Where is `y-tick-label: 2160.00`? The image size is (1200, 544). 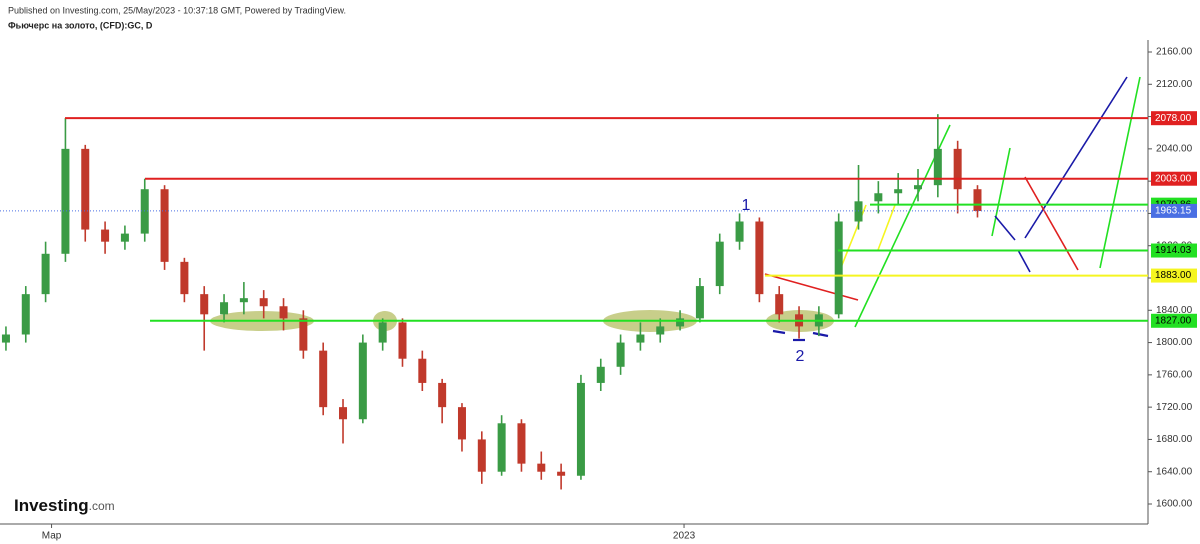 y-tick-label: 2160.00 is located at coordinates (1174, 52).